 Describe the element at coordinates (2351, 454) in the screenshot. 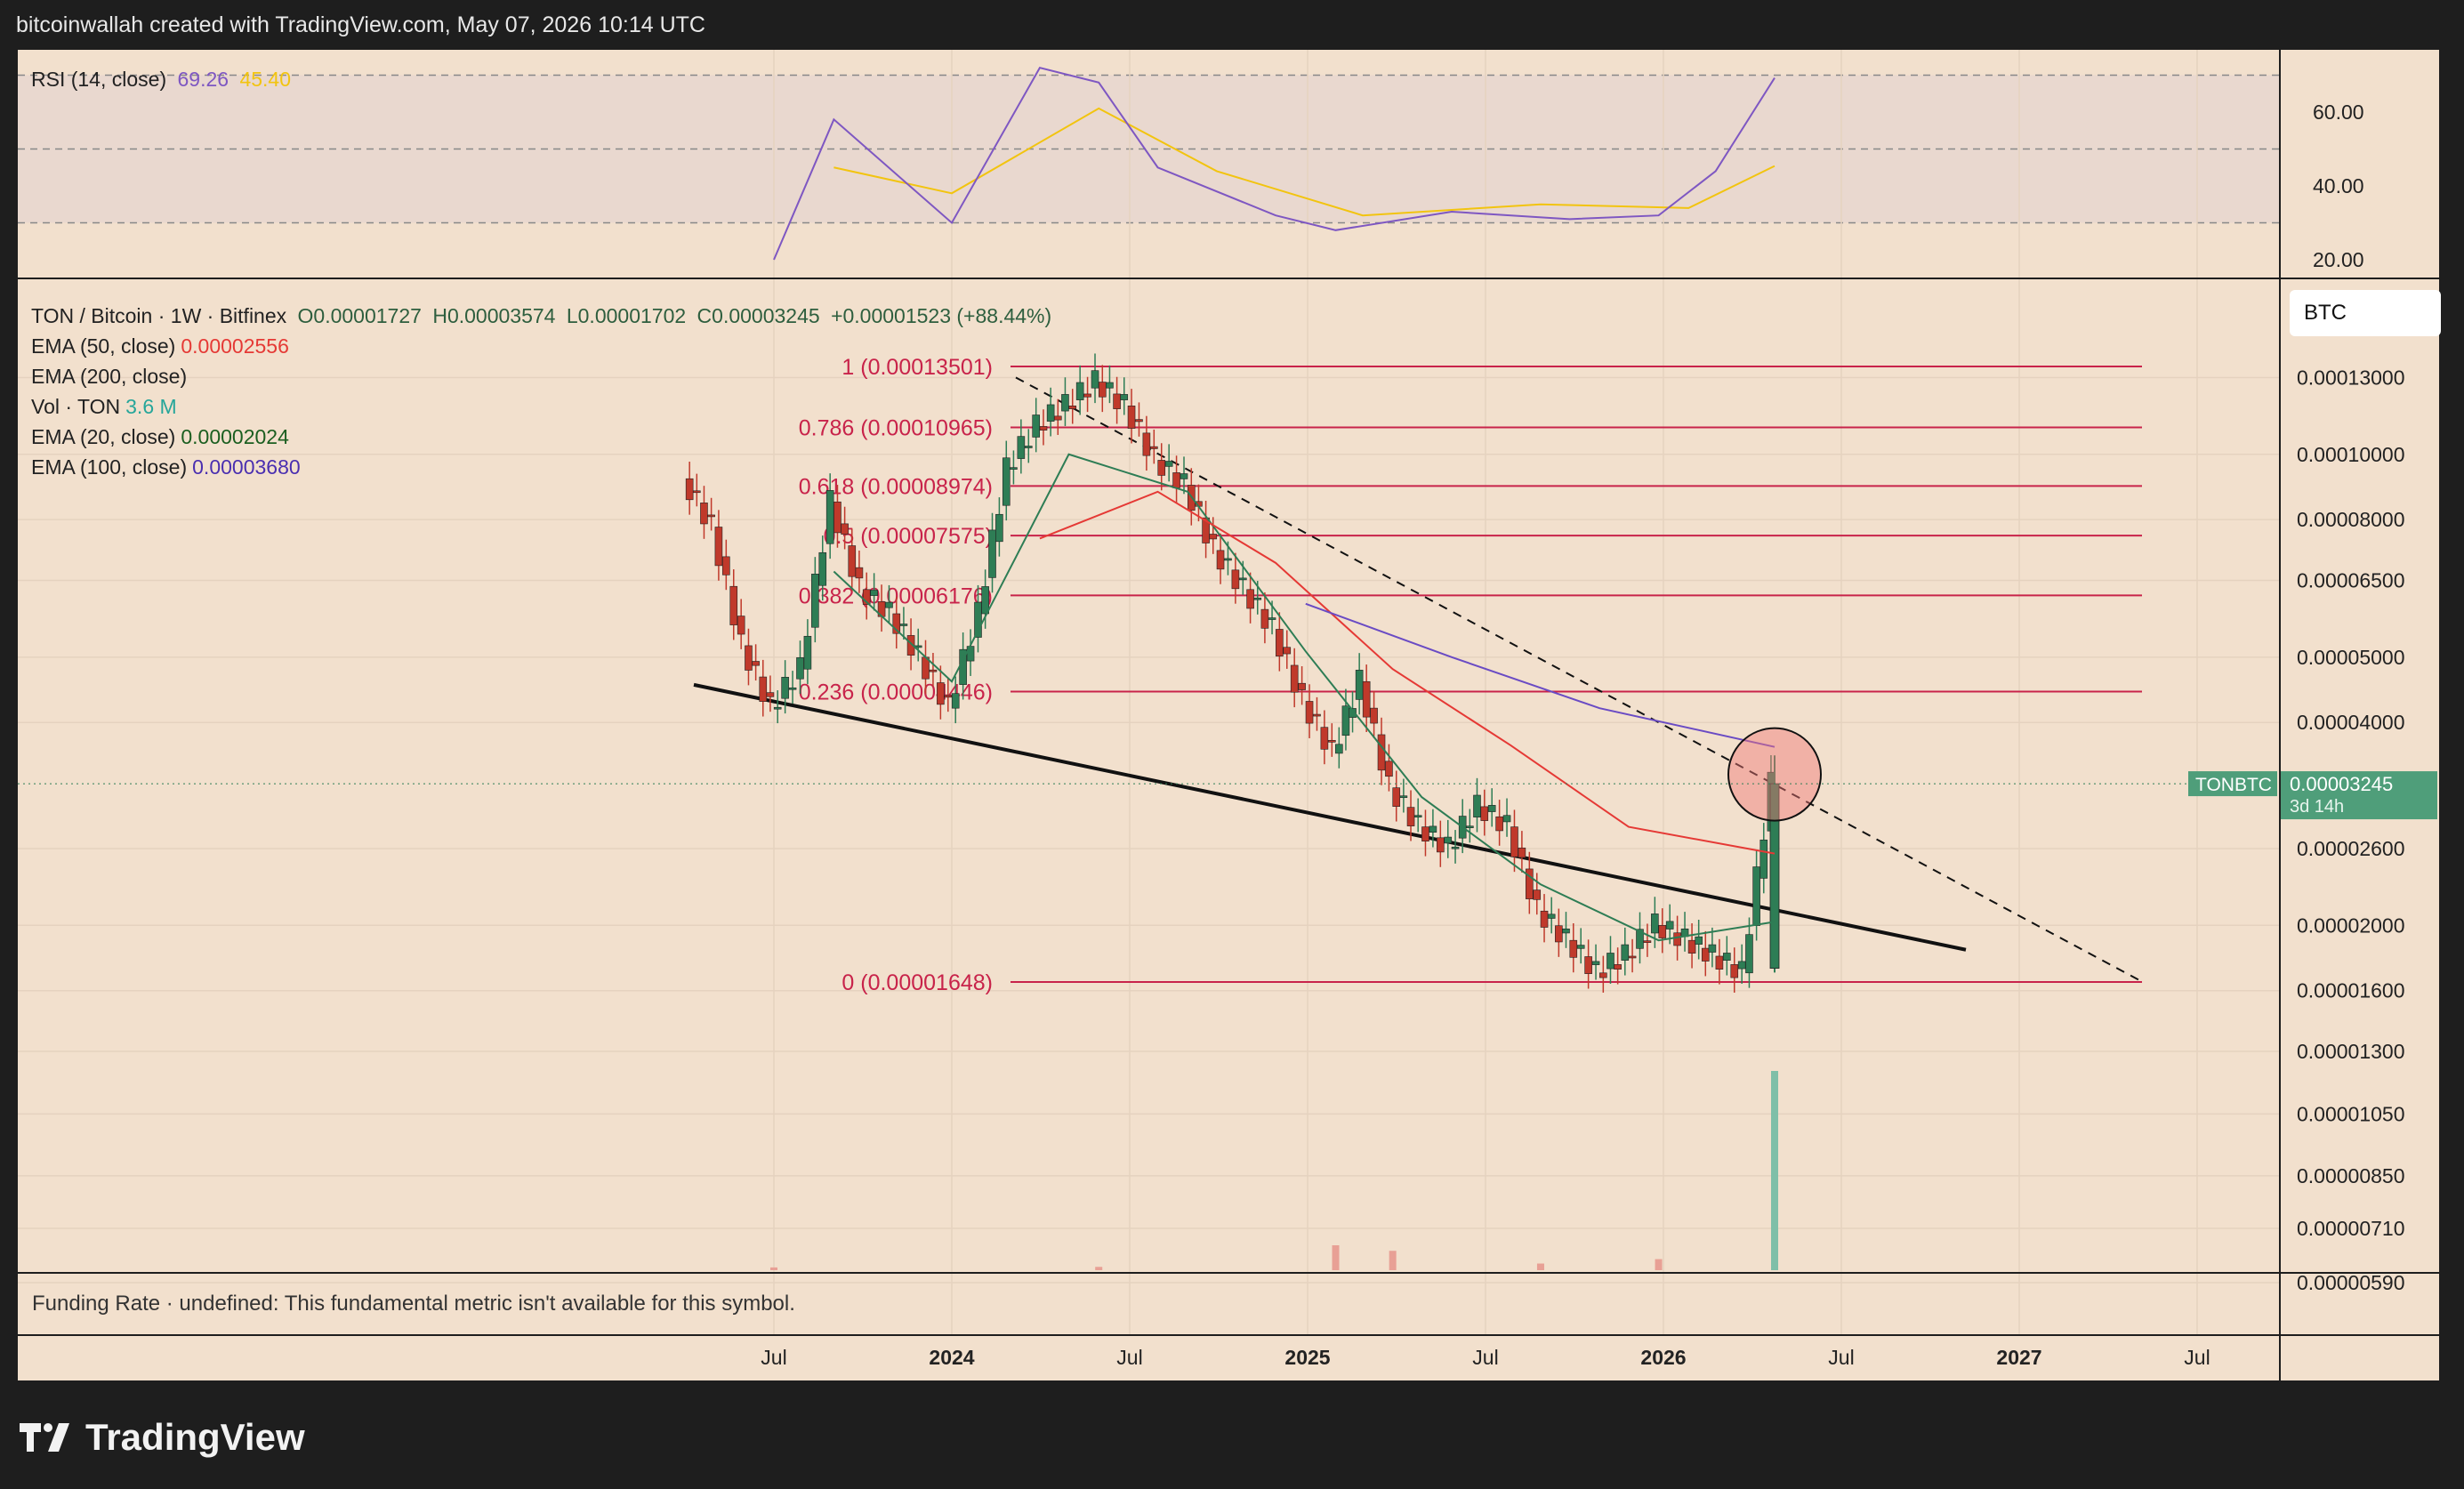

I see `price-tick-label: 0.00010000` at that location.